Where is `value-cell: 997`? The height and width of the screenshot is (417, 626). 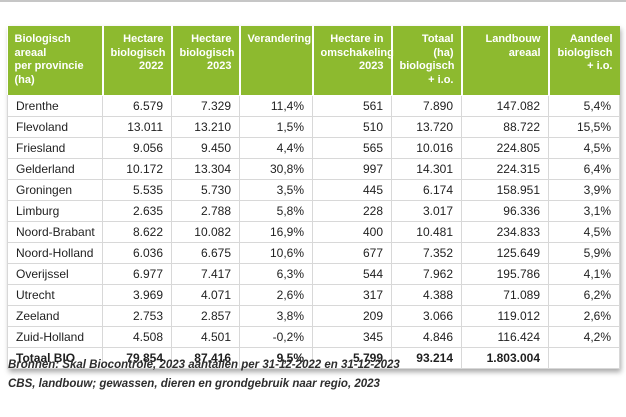
value-cell: 997 is located at coordinates (352, 169).